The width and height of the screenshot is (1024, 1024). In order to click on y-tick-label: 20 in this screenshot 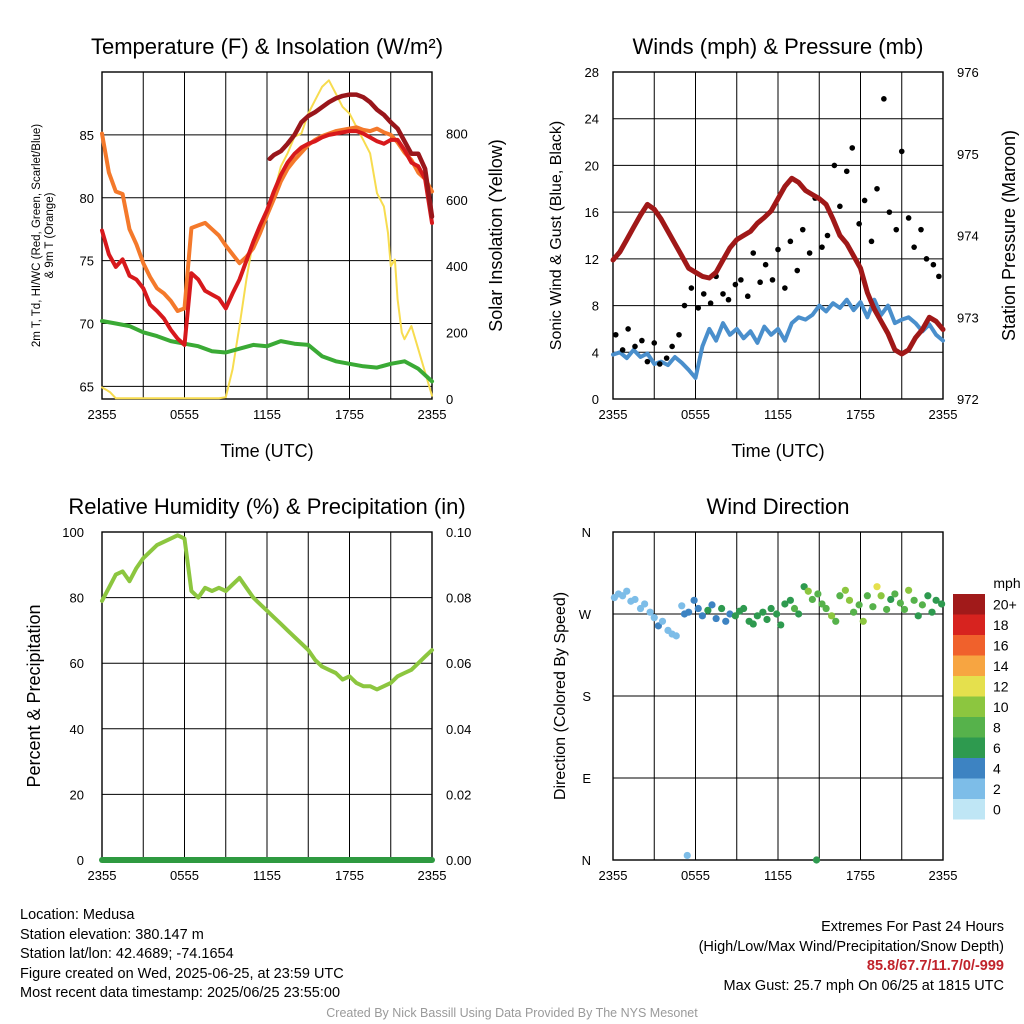, I will do `click(592, 165)`.